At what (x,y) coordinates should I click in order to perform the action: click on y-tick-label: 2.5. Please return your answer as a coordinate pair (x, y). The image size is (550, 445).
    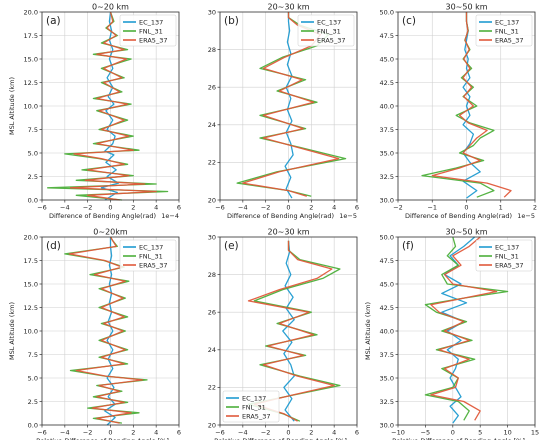
    Looking at the image, I should click on (33, 177).